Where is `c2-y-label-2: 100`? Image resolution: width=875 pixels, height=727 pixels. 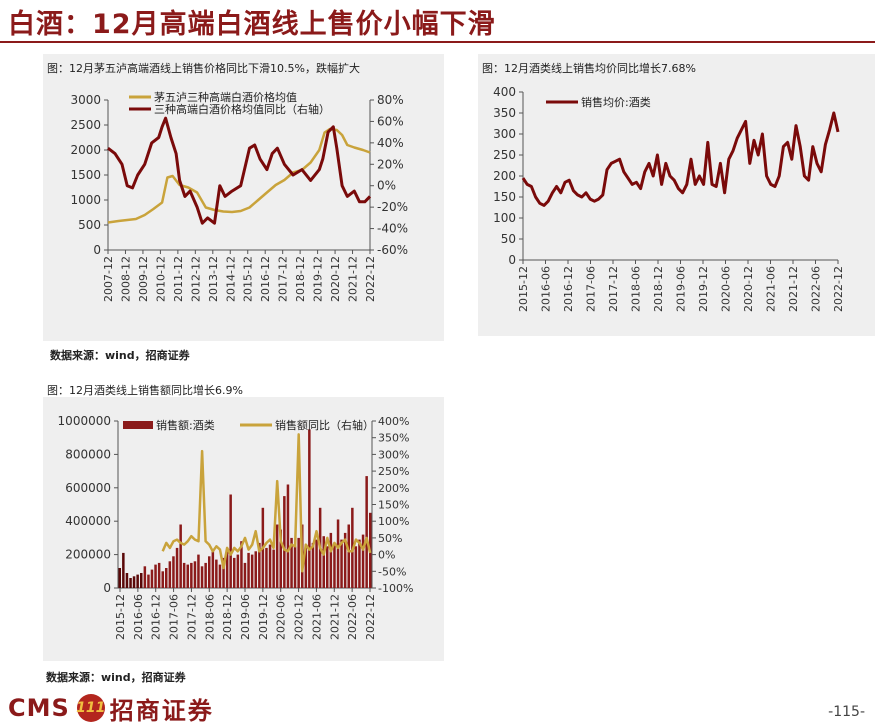
c2-y-label-2: 100 is located at coordinates (504, 218).